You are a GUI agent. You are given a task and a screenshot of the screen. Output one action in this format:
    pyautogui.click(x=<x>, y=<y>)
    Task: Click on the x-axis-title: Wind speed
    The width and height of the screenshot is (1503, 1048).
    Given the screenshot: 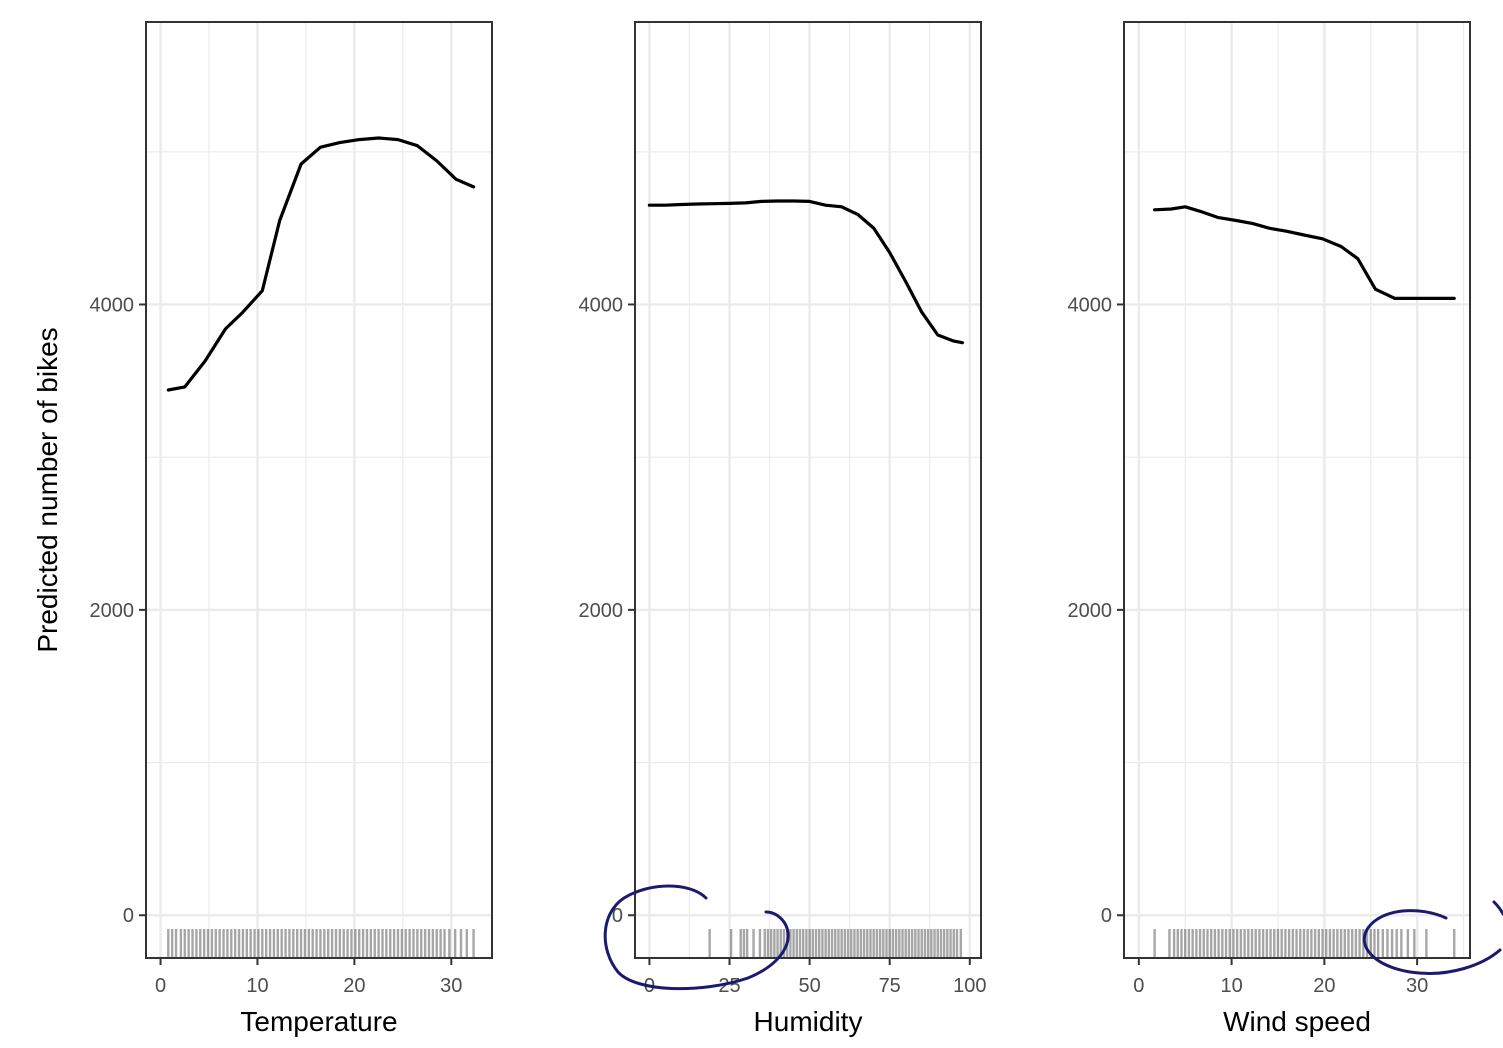 What is the action you would take?
    pyautogui.click(x=1297, y=1021)
    